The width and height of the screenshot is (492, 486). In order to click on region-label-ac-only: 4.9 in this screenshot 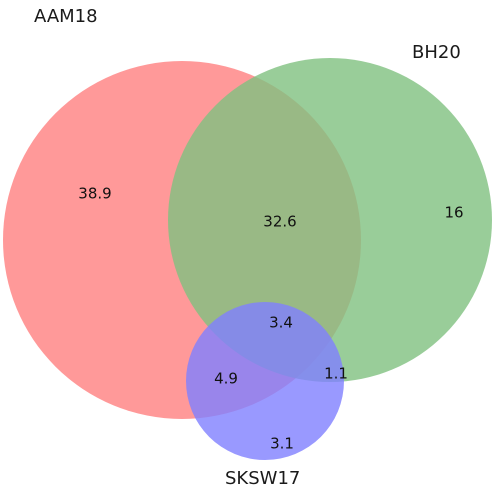, I will do `click(226, 379)`.